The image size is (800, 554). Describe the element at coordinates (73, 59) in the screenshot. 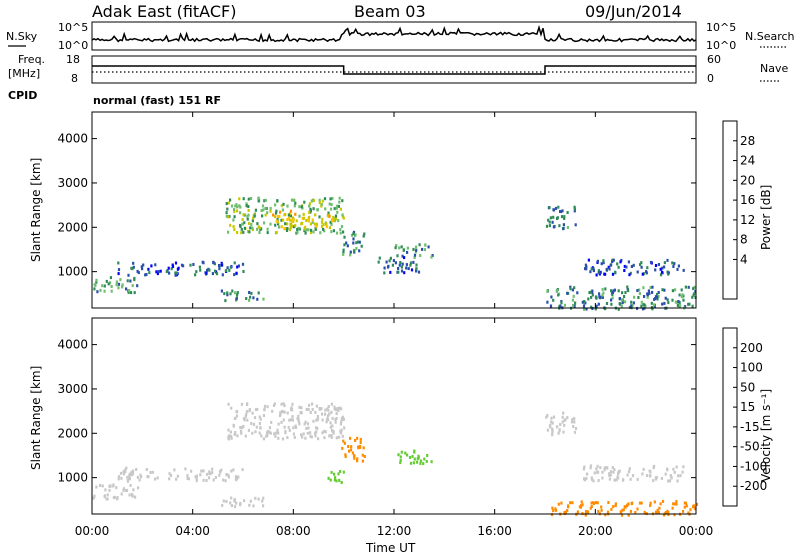

I see `freq-tick-top: 18` at that location.